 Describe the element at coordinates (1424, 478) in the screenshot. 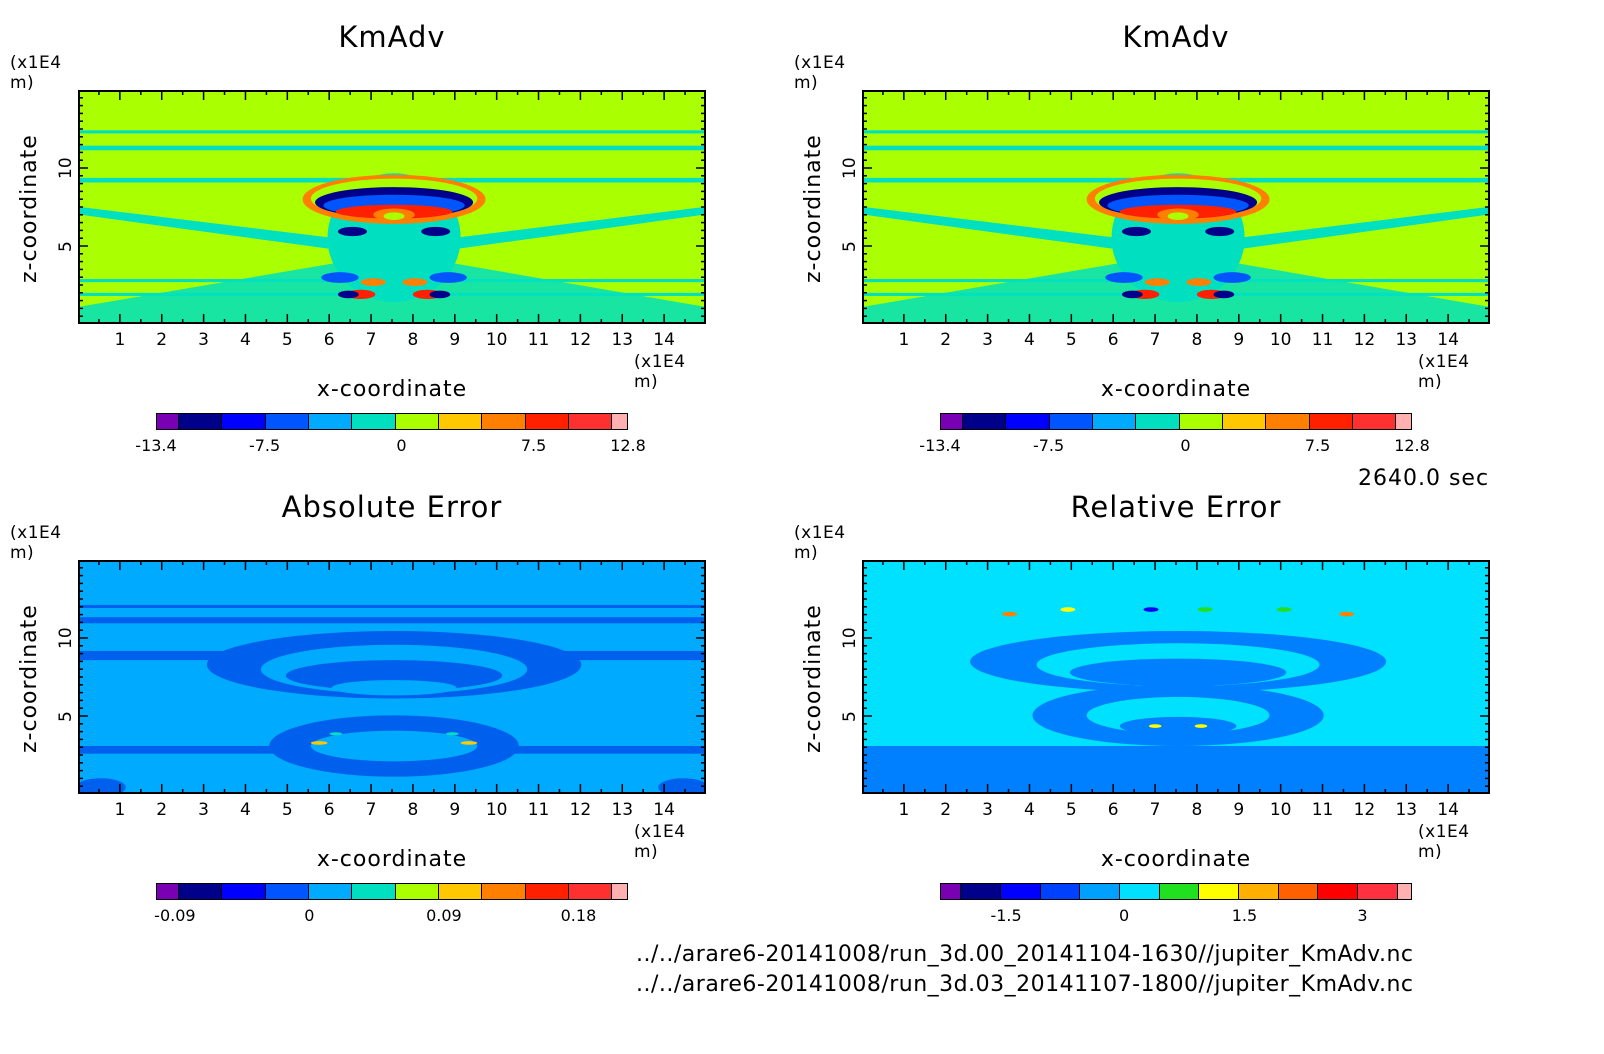

I see `time-label: 2640.0 sec` at that location.